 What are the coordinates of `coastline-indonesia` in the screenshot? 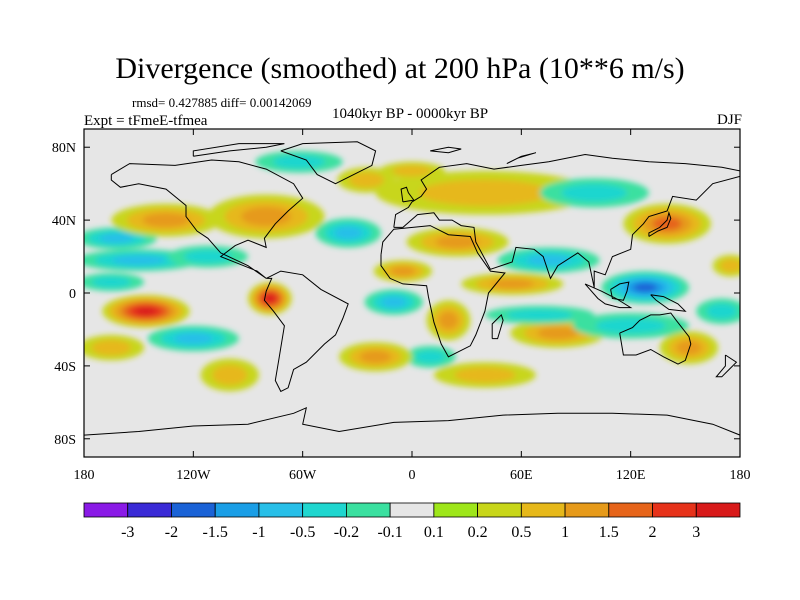 It's located at (608, 296).